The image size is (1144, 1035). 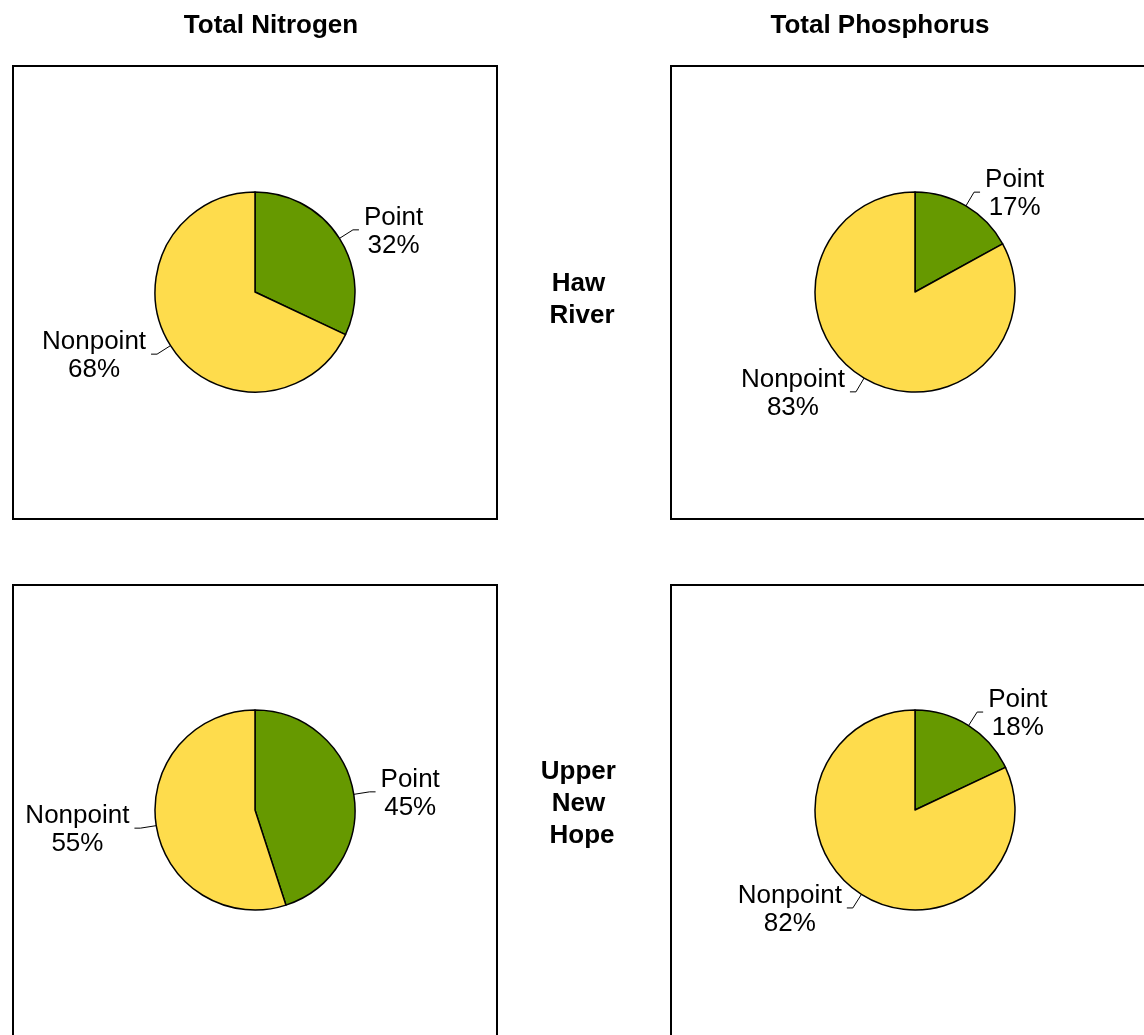 I want to click on data-label: 68%, so click(x=94, y=368).